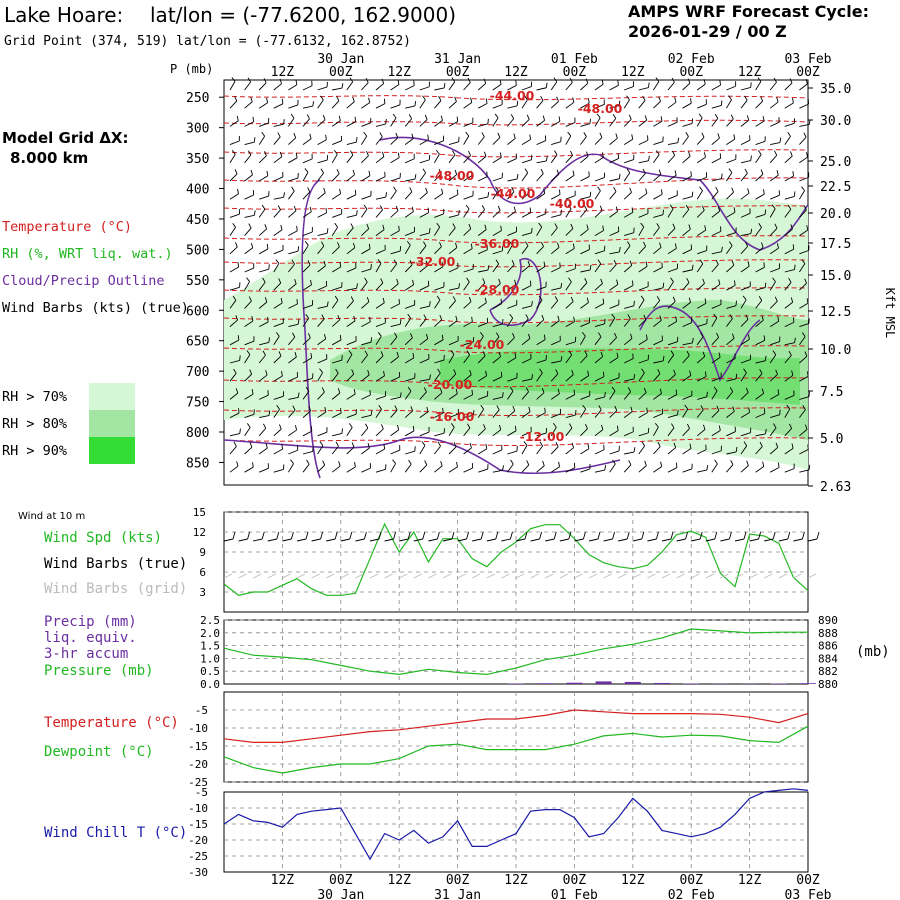 This screenshot has height=900, width=900. Describe the element at coordinates (197, 463) in the screenshot. I see `p-tick-label: 850` at that location.